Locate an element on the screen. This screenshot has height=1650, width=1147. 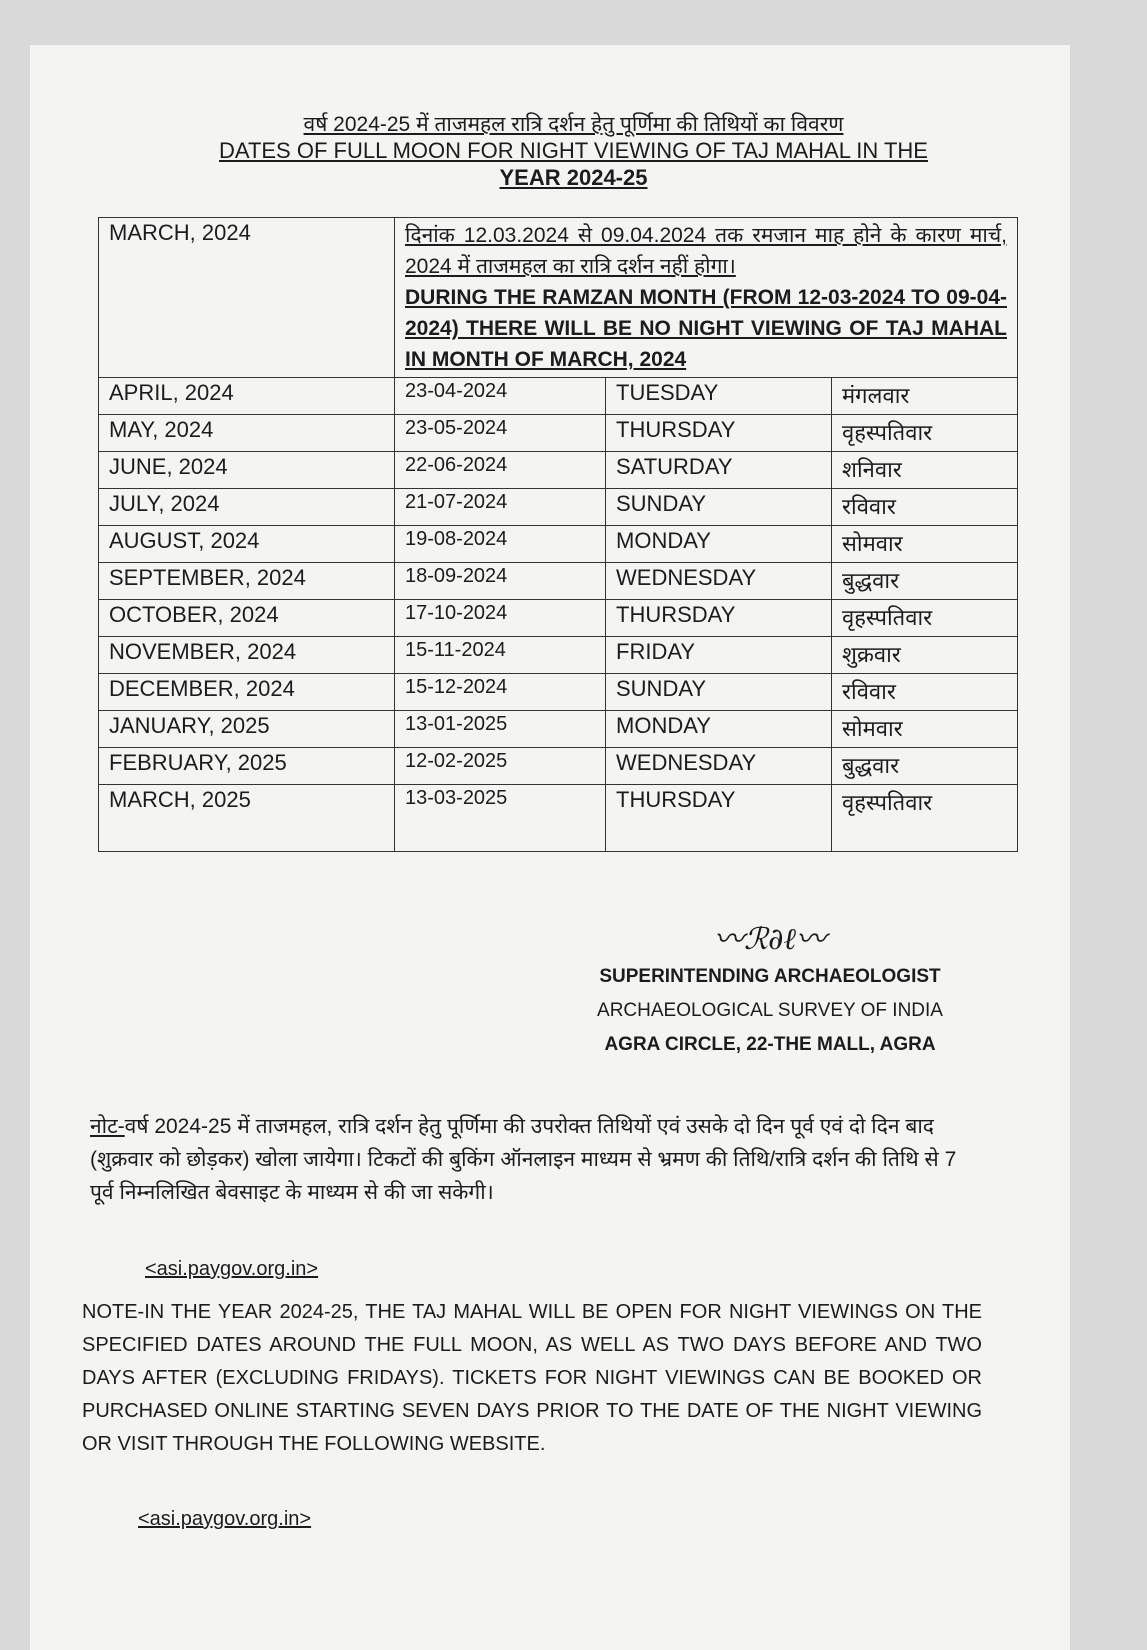
date-cell: 17-10-2024 is located at coordinates (500, 618).